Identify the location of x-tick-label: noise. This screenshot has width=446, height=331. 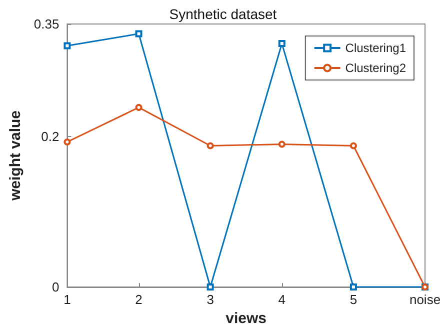
(425, 299).